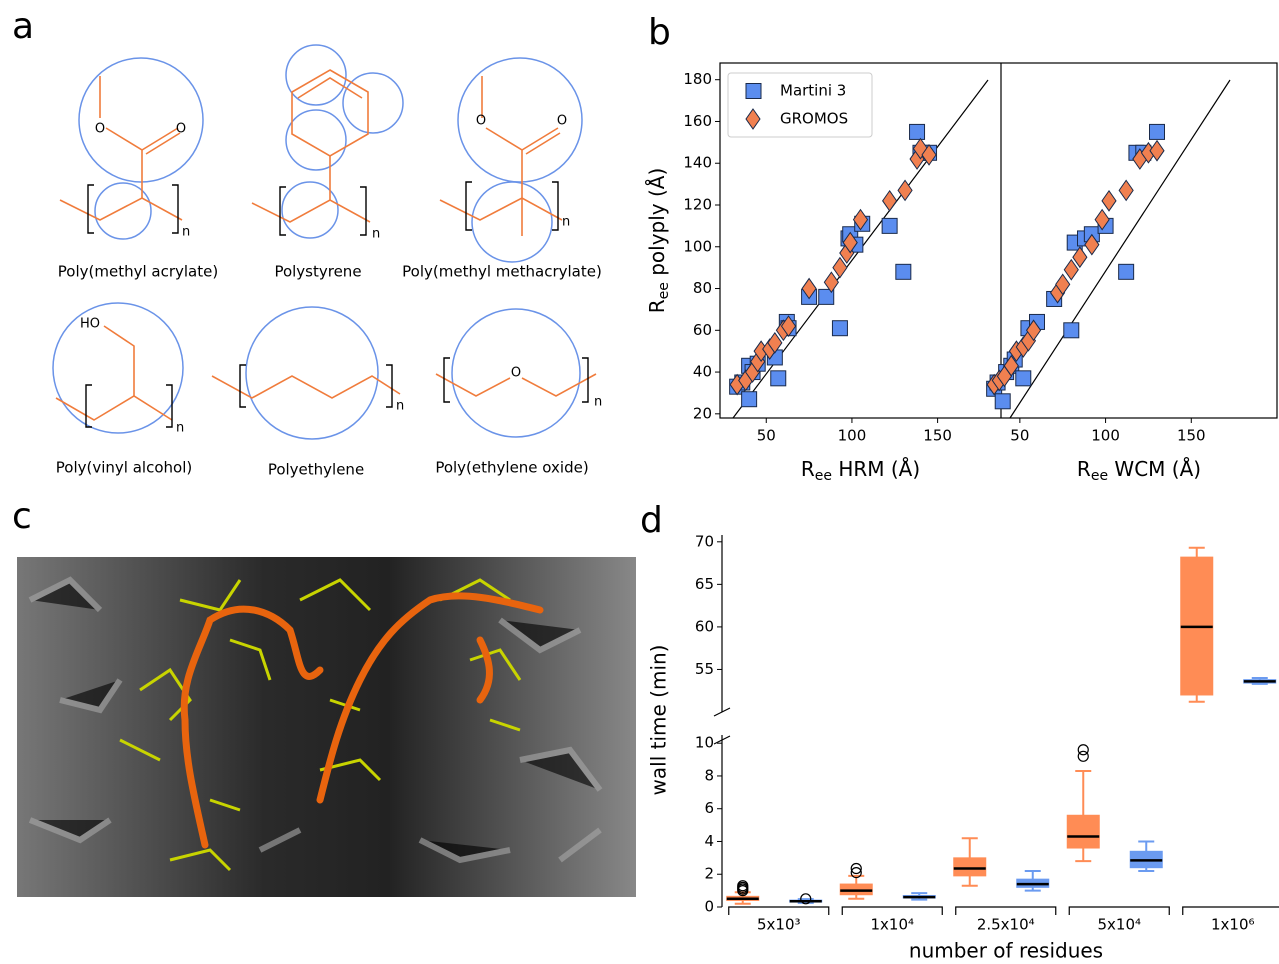 This screenshot has width=1279, height=964. I want to click on y-tick-label: 8, so click(709, 775).